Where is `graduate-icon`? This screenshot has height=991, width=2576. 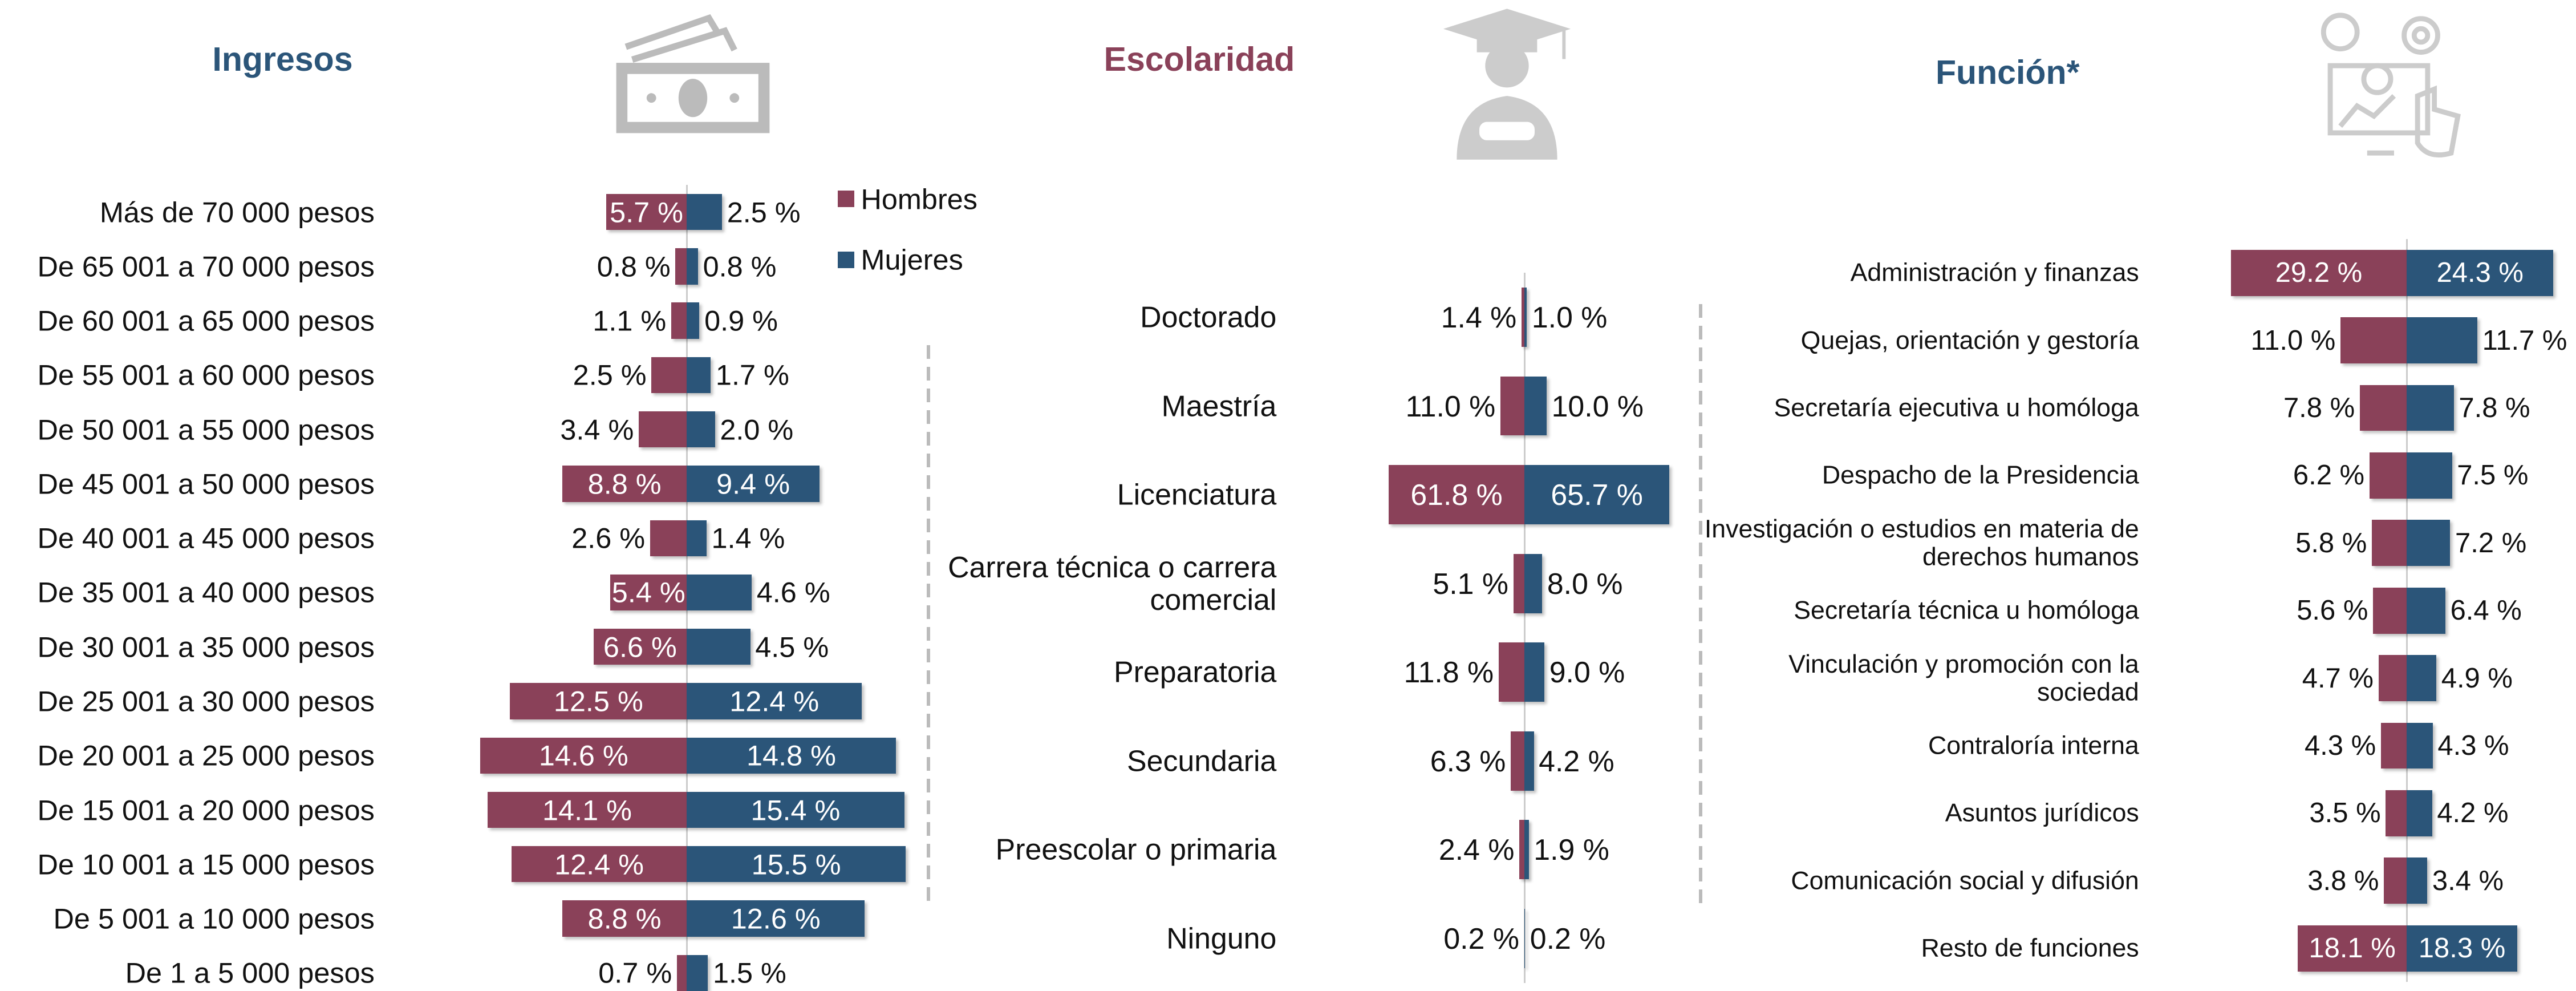 graduate-icon is located at coordinates (1507, 85).